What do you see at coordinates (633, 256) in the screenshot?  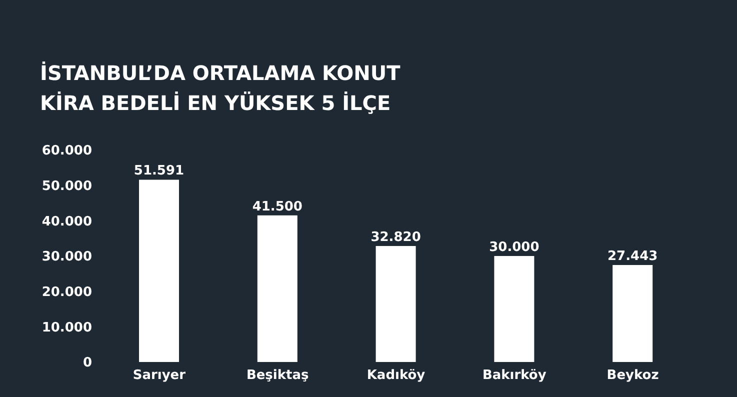 I see `data-label: 27.443` at bounding box center [633, 256].